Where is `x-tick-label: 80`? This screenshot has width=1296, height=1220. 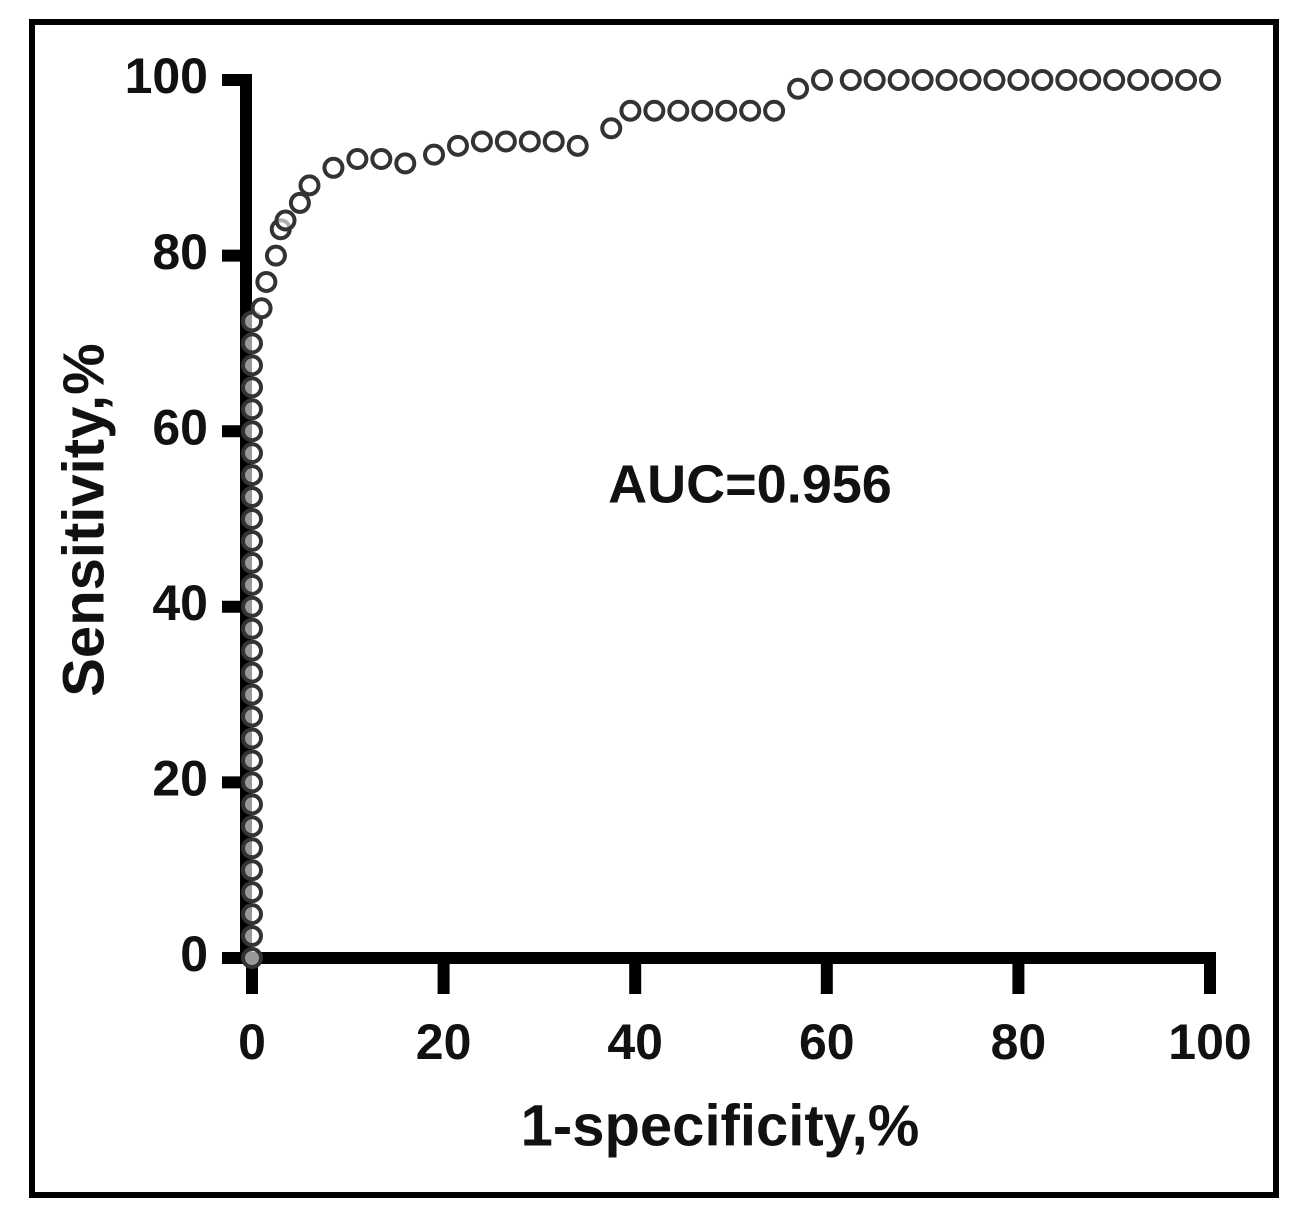
x-tick-label: 80 is located at coordinates (1019, 1042).